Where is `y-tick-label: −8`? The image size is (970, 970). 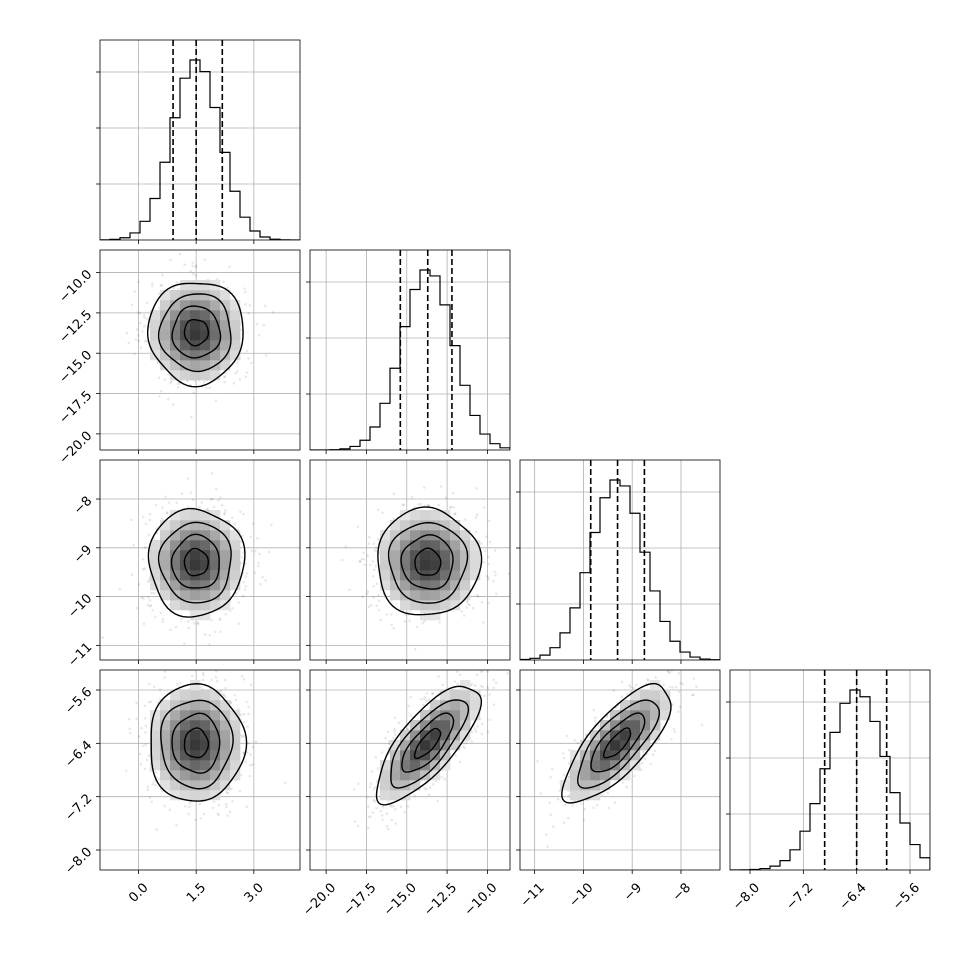 y-tick-label: −8 is located at coordinates (83, 506).